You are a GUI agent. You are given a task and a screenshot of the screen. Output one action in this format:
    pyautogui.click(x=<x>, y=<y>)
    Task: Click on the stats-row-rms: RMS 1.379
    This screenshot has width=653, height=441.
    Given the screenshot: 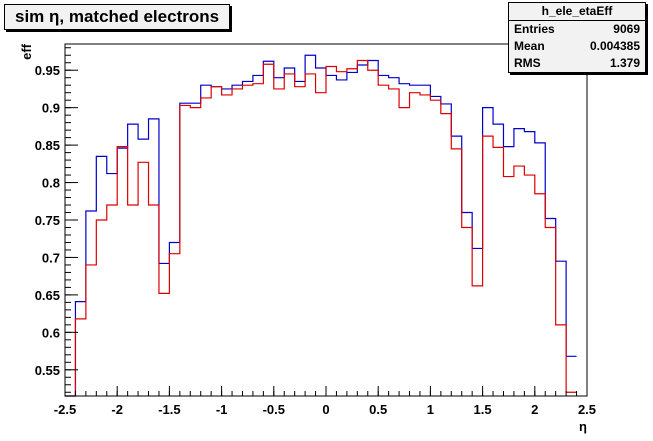 What is the action you would take?
    pyautogui.click(x=577, y=63)
    